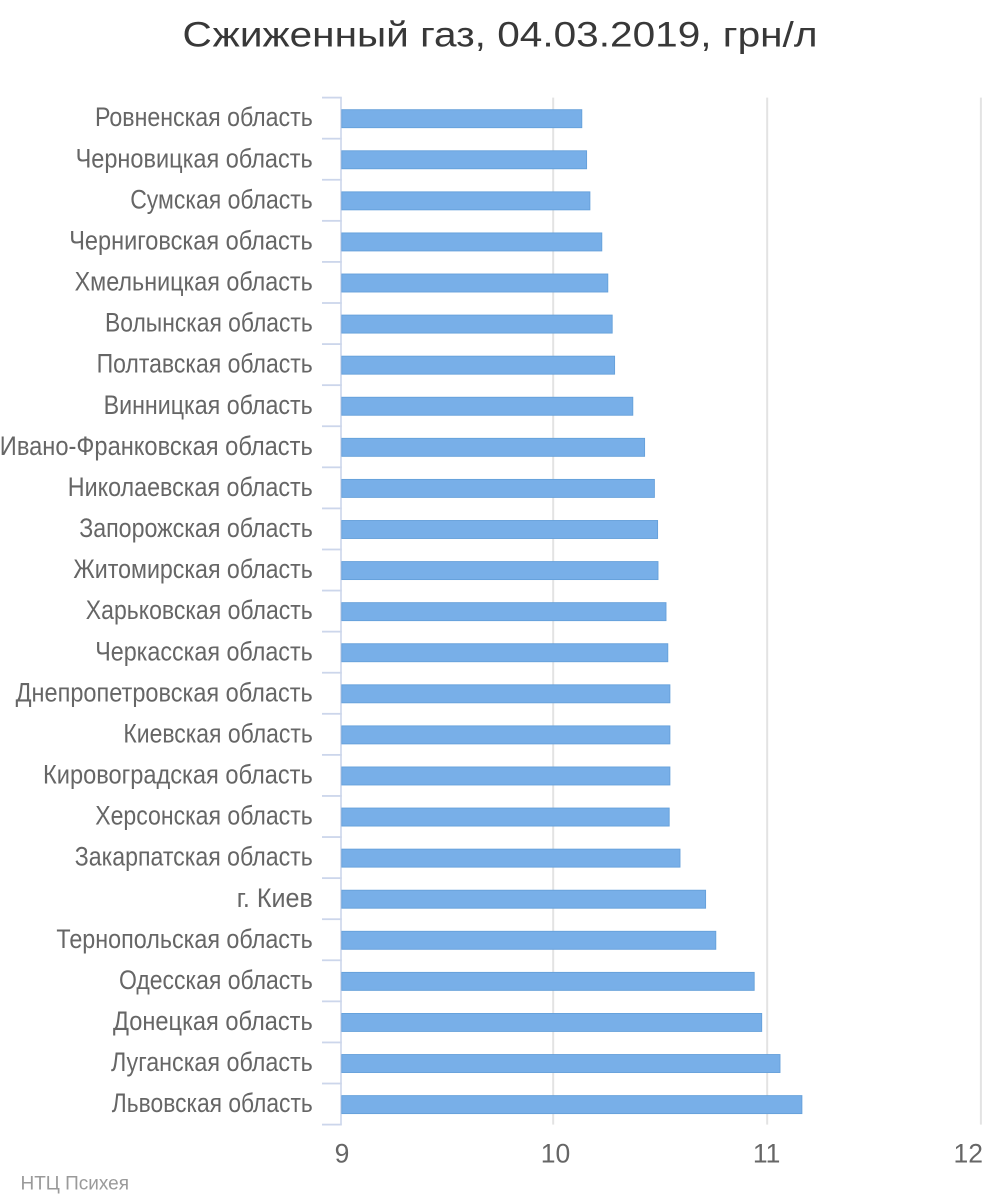  What do you see at coordinates (164, 692) in the screenshot?
I see `svg-text: Днепропетровская область` at bounding box center [164, 692].